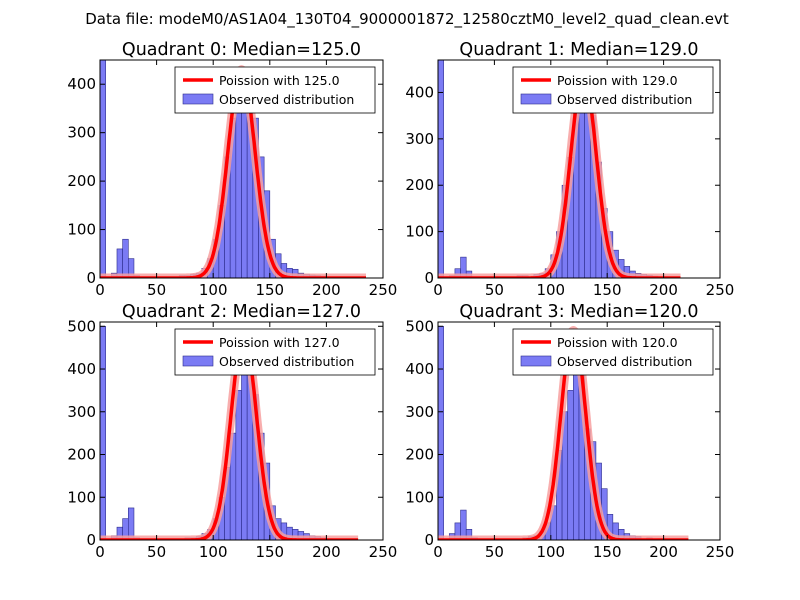  What do you see at coordinates (617, 342) in the screenshot?
I see `legend-label-poisson: Poission with 120.0` at bounding box center [617, 342].